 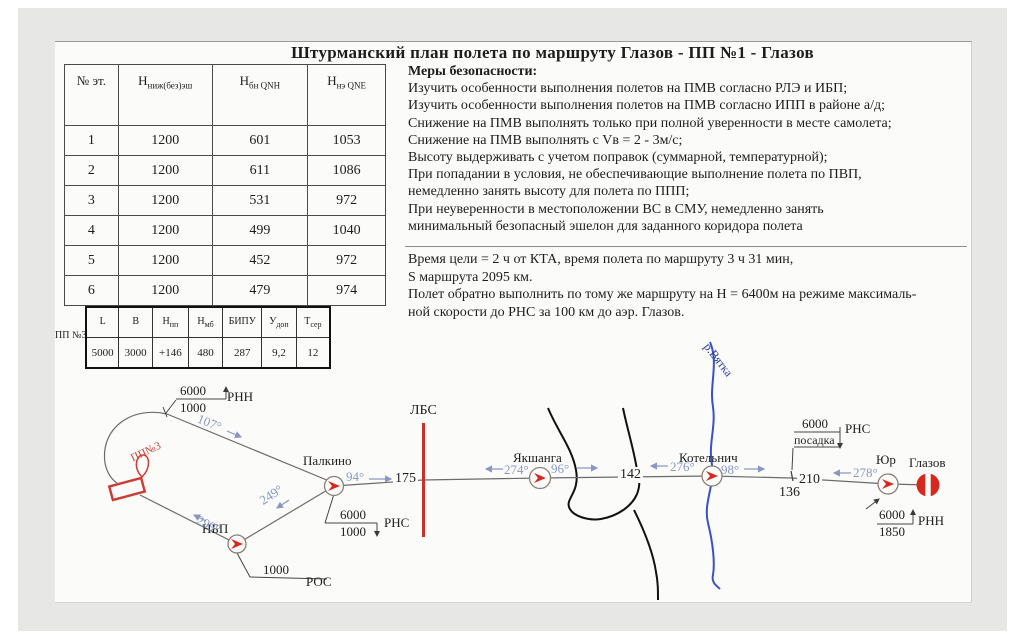 I want to click on table-row: 5000 3000 +146 480 287 9,2 12, so click(x=208, y=353).